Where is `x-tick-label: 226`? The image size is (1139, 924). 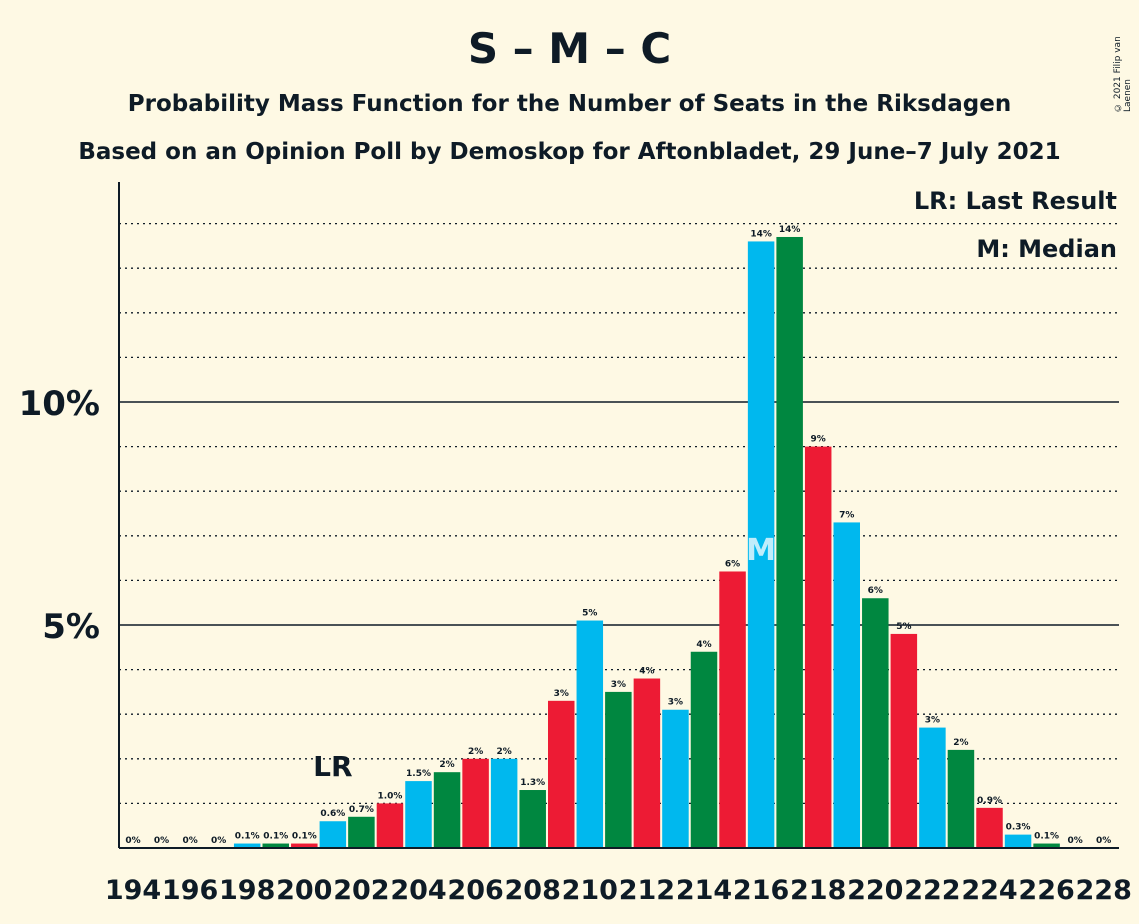 x-tick-label: 226 is located at coordinates (1046, 890).